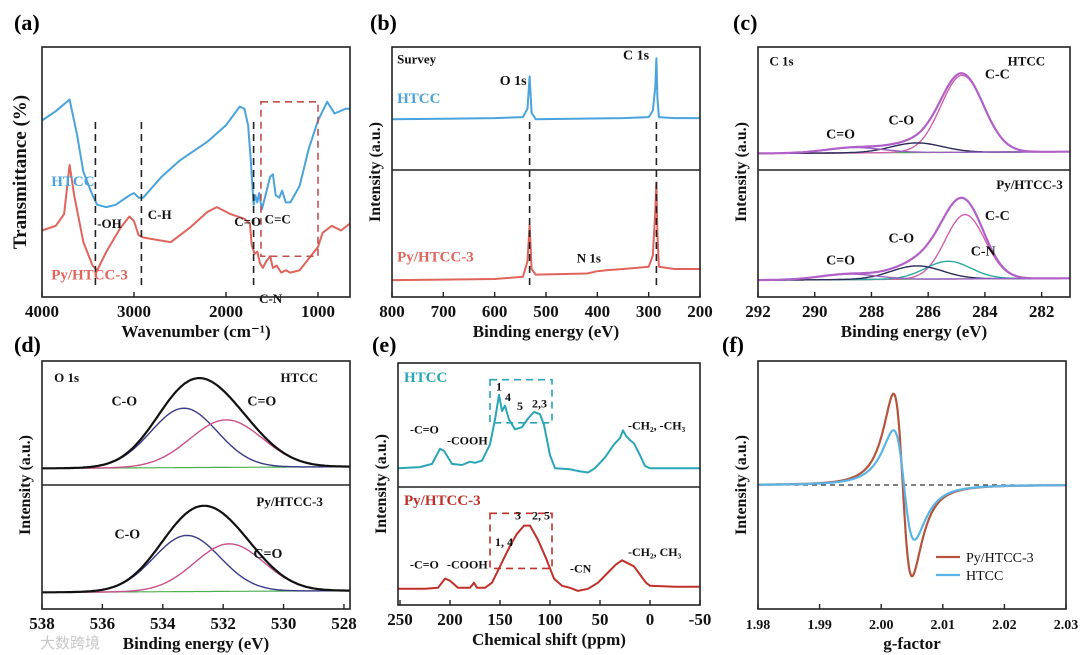 This screenshot has width=1080, height=655. I want to click on x-tick-label: 292, so click(758, 311).